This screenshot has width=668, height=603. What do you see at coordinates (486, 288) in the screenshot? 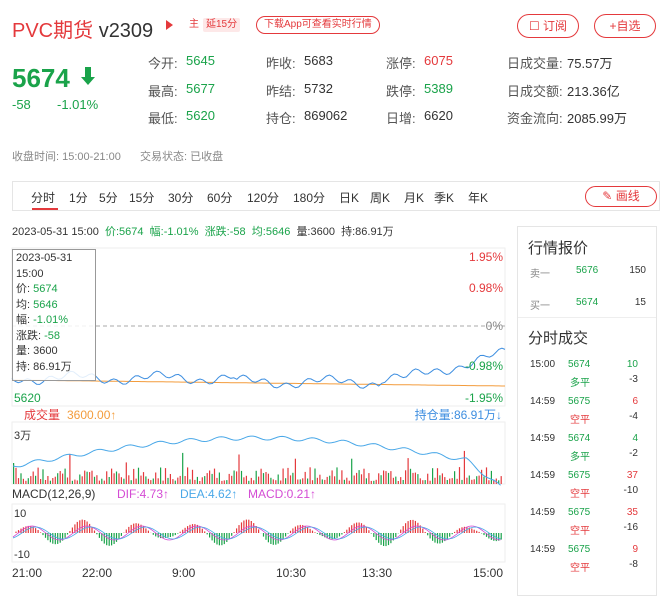
I see `pct-mid-label: 0.98%` at bounding box center [486, 288].